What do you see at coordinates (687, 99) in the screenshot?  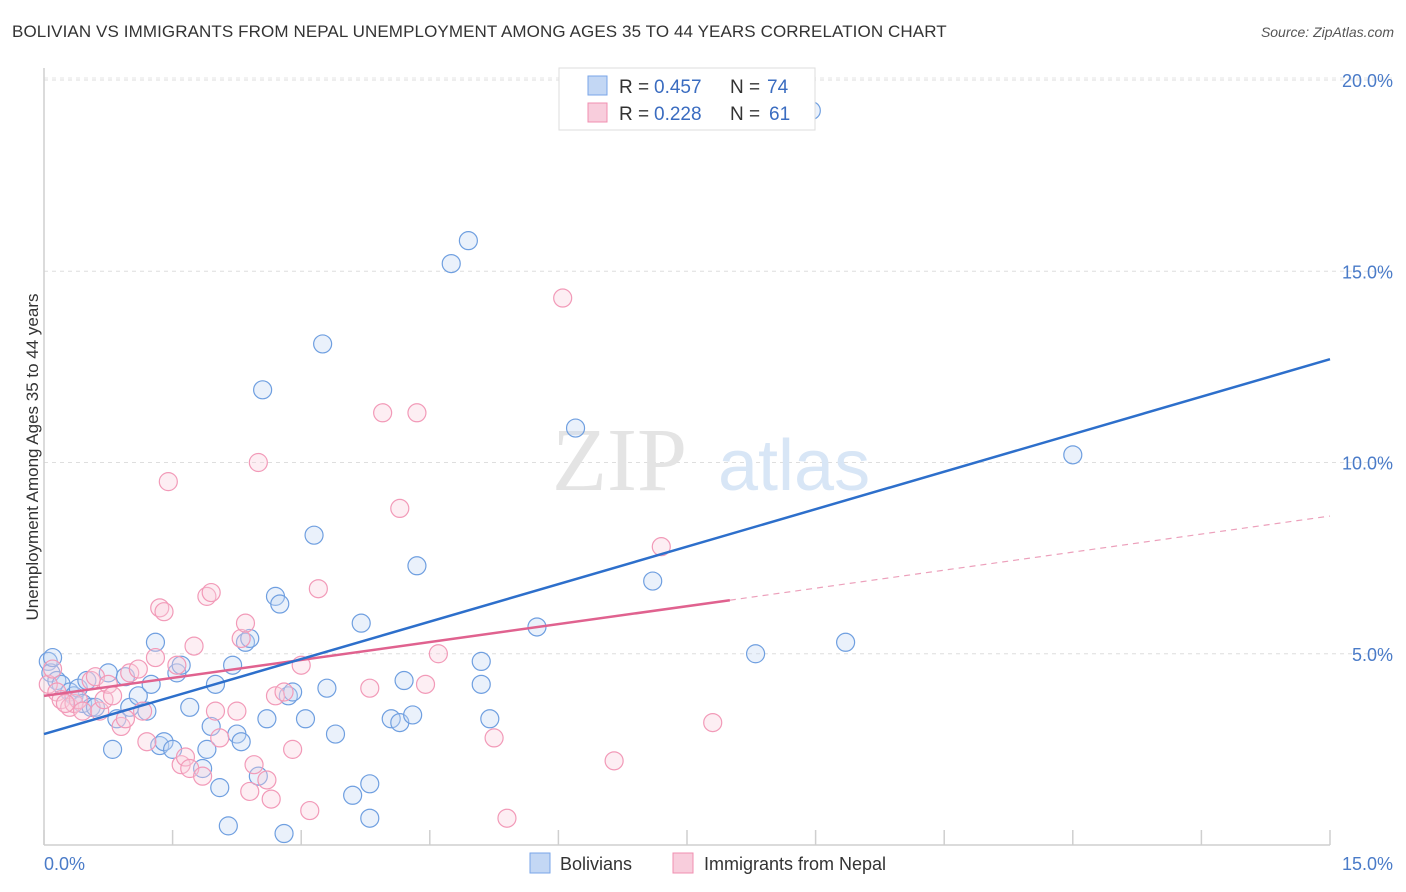 I see `top-legend: R = 0.457 N = 74 R = 0.228 N = 61` at bounding box center [687, 99].